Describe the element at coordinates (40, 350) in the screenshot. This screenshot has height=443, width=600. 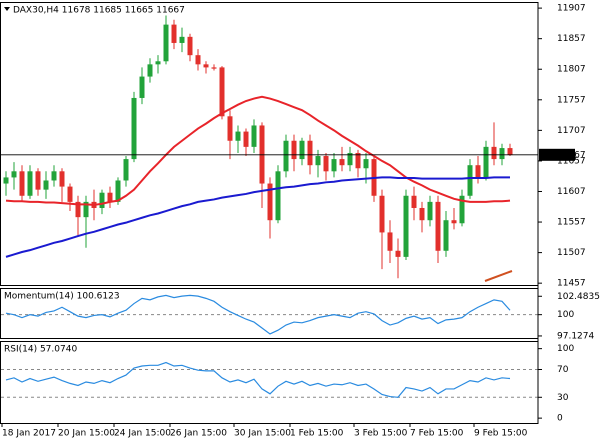
I see `panel-title: RSI(14) 57.0740` at that location.